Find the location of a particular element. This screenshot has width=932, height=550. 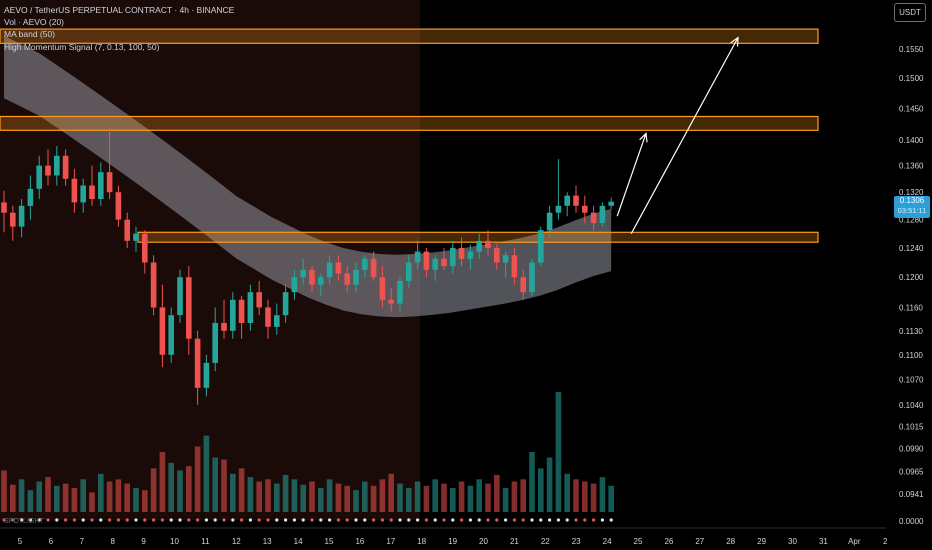

x-tick-label: 17 is located at coordinates (390, 541).